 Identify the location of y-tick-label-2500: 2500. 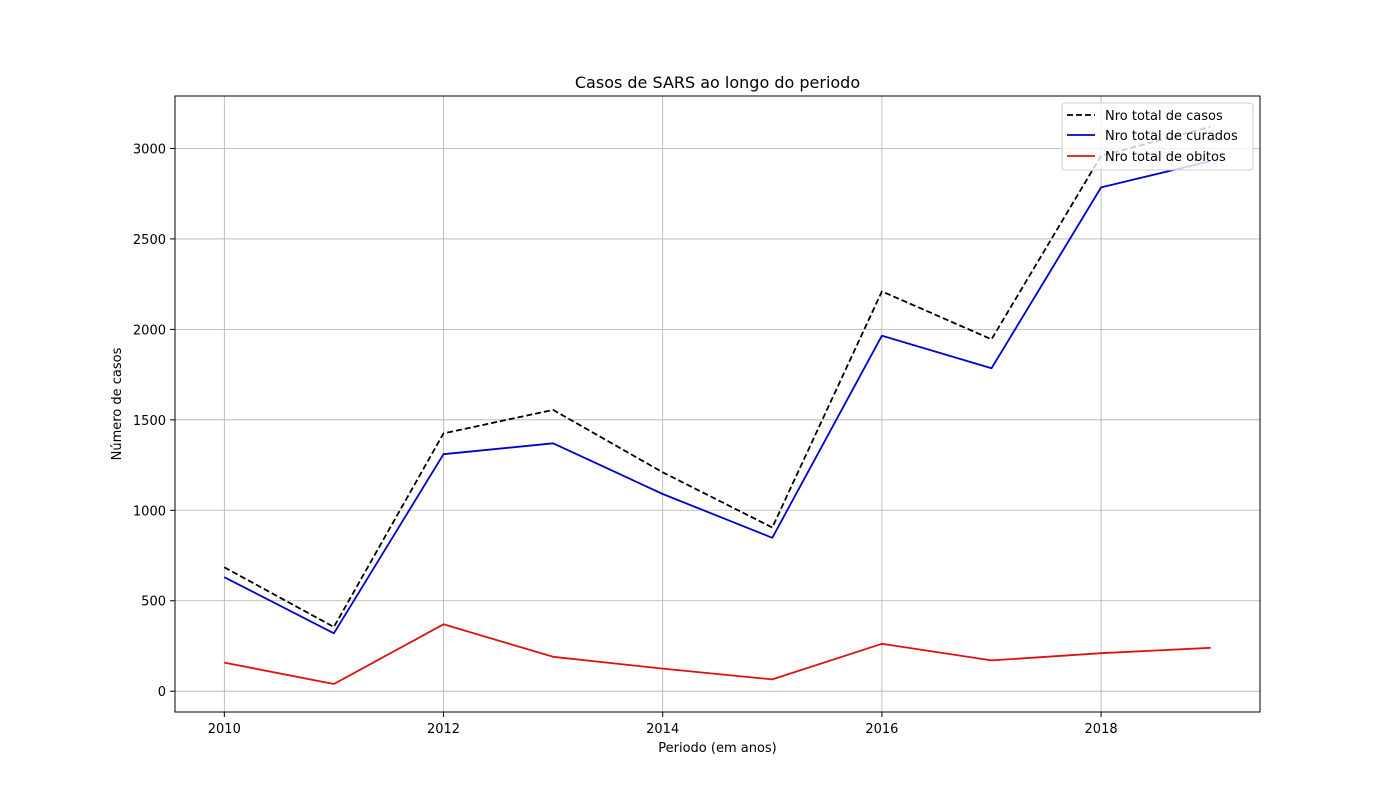
(149, 240).